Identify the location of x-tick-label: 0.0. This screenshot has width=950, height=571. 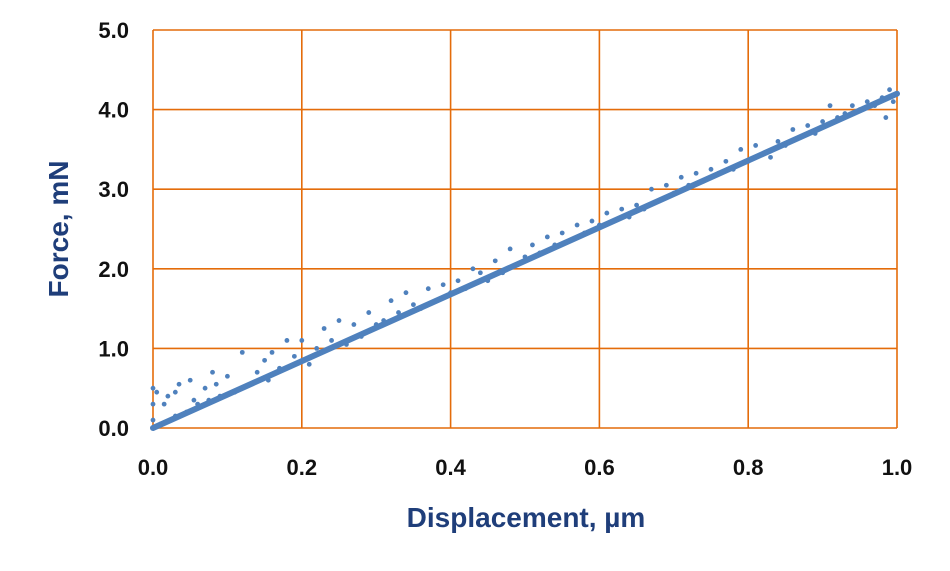
(153, 467).